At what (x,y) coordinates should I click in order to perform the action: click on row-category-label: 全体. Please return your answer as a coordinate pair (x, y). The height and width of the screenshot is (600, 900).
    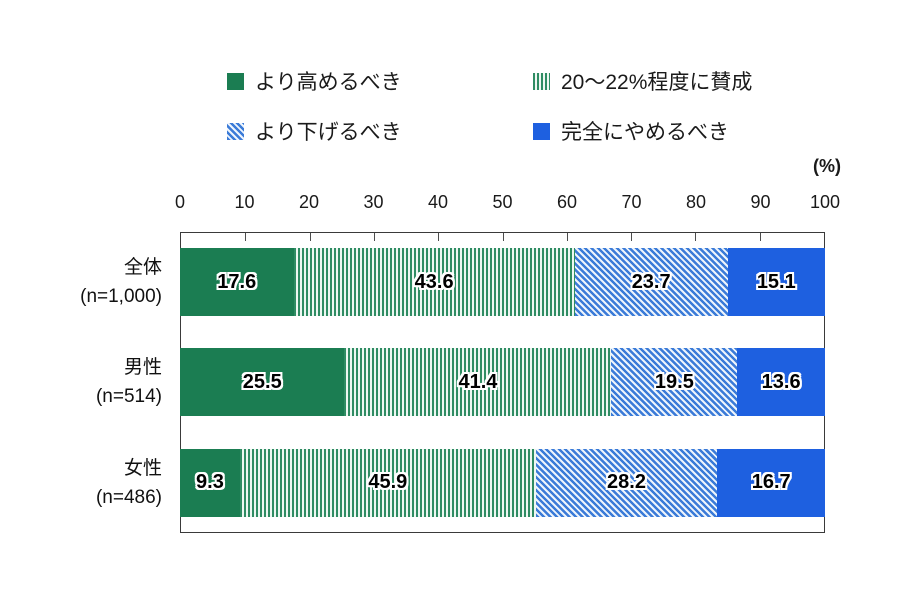
    Looking at the image, I should click on (142, 268).